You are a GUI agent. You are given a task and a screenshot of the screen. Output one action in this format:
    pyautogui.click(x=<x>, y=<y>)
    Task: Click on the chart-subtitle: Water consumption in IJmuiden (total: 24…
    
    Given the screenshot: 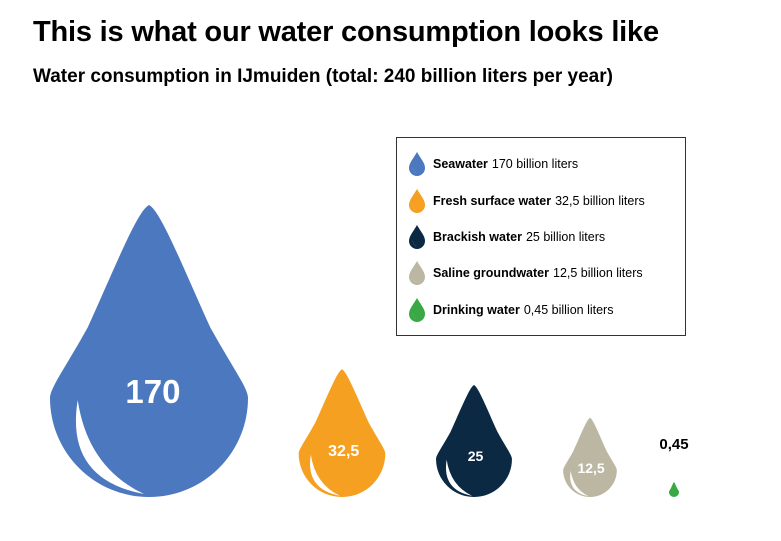 What is the action you would take?
    pyautogui.click(x=323, y=76)
    